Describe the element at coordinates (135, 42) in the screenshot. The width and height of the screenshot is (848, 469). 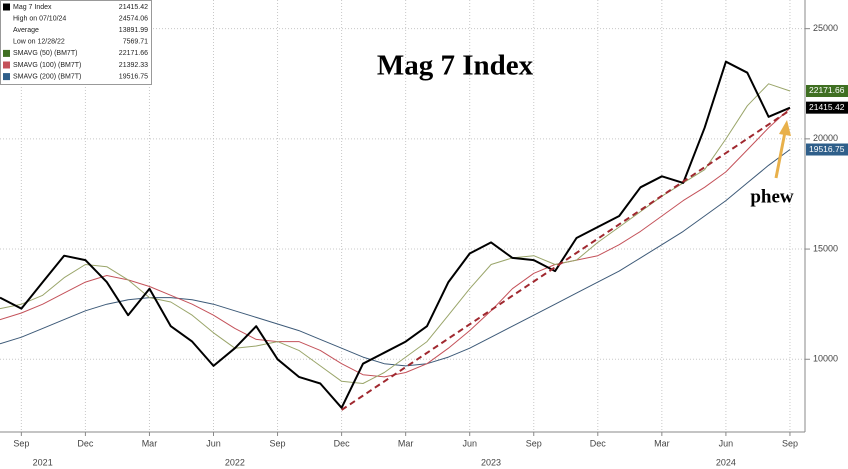
I see `legend-value: 7569.71` at that location.